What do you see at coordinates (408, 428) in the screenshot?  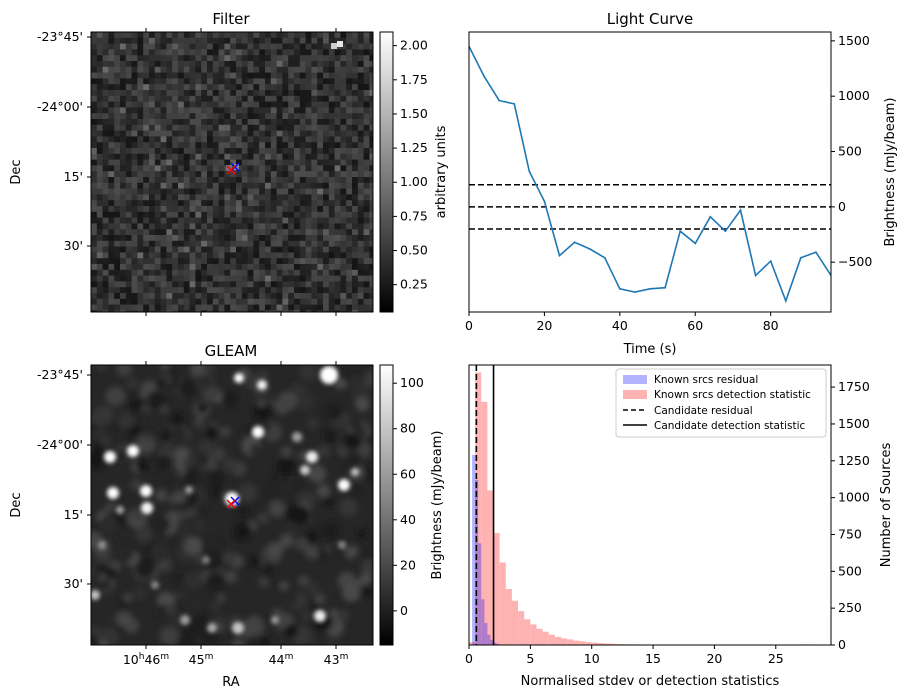 I see `gleam-colorbar-tick-label: 80` at bounding box center [408, 428].